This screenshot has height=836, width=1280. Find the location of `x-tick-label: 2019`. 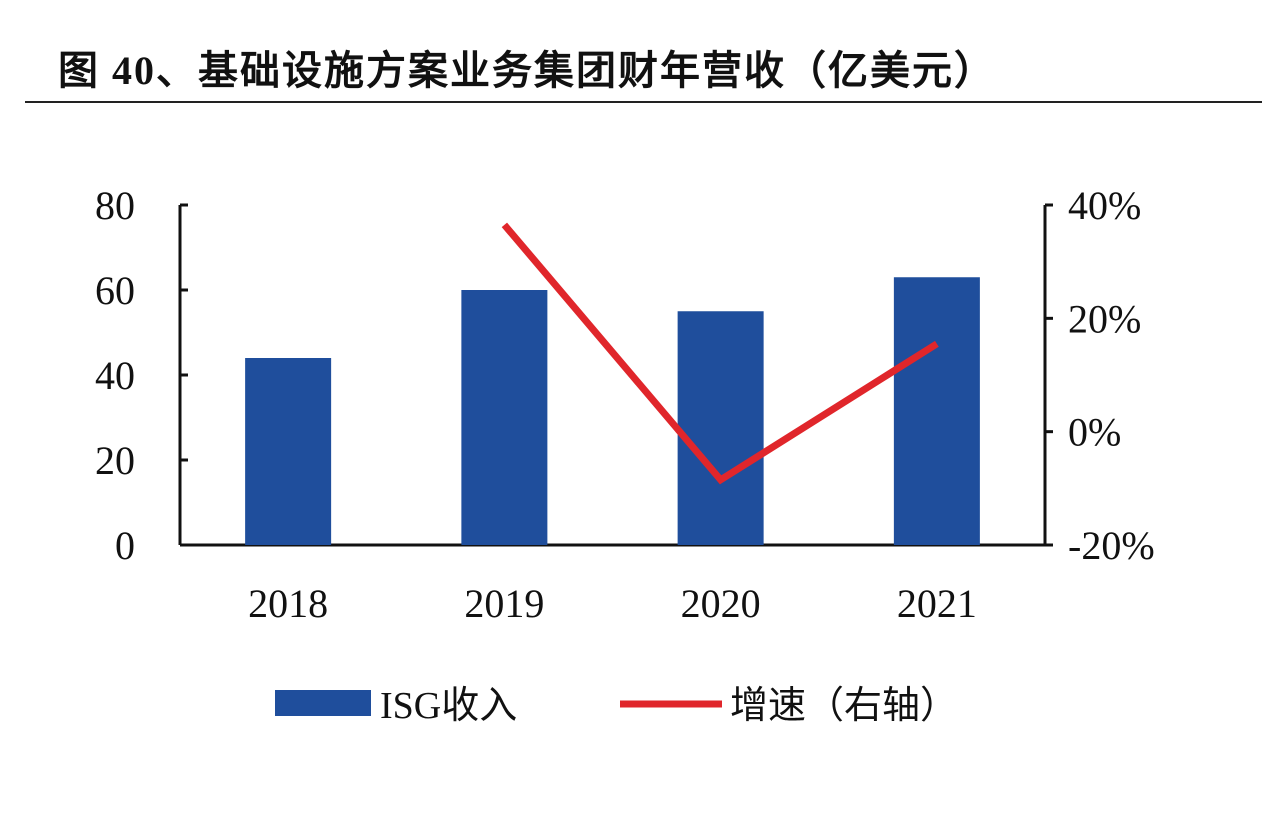

x-tick-label: 2019 is located at coordinates (504, 603).